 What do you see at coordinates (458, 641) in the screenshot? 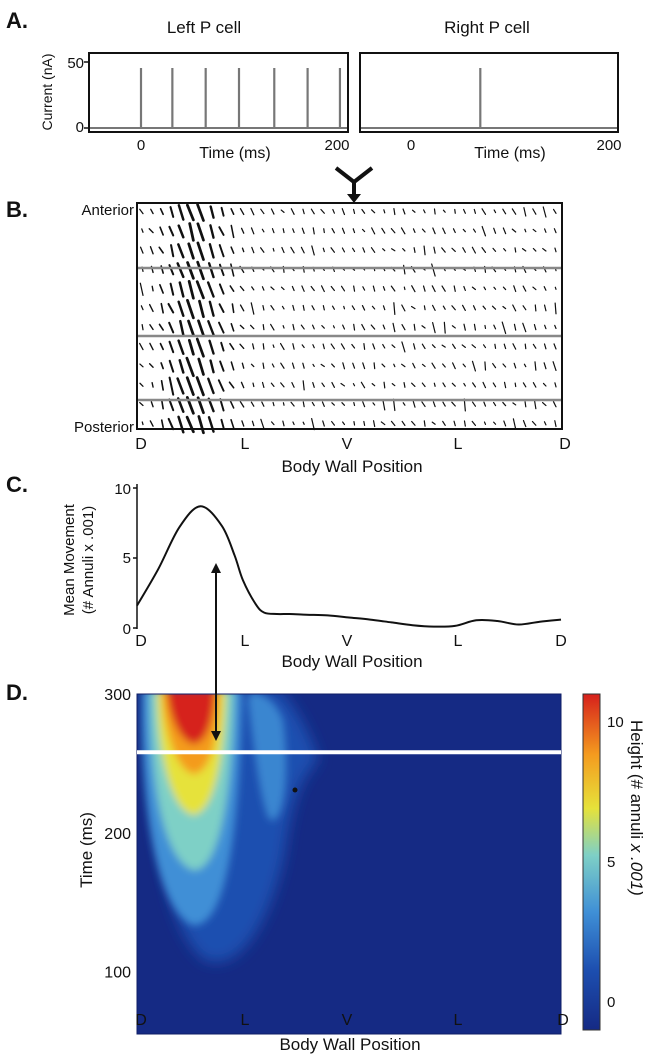
I see `panel-c-xtick: L` at bounding box center [458, 641].